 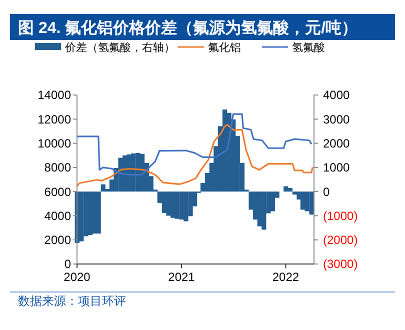 What do you see at coordinates (68, 264) in the screenshot?
I see `y-tick-label: 0` at bounding box center [68, 264].